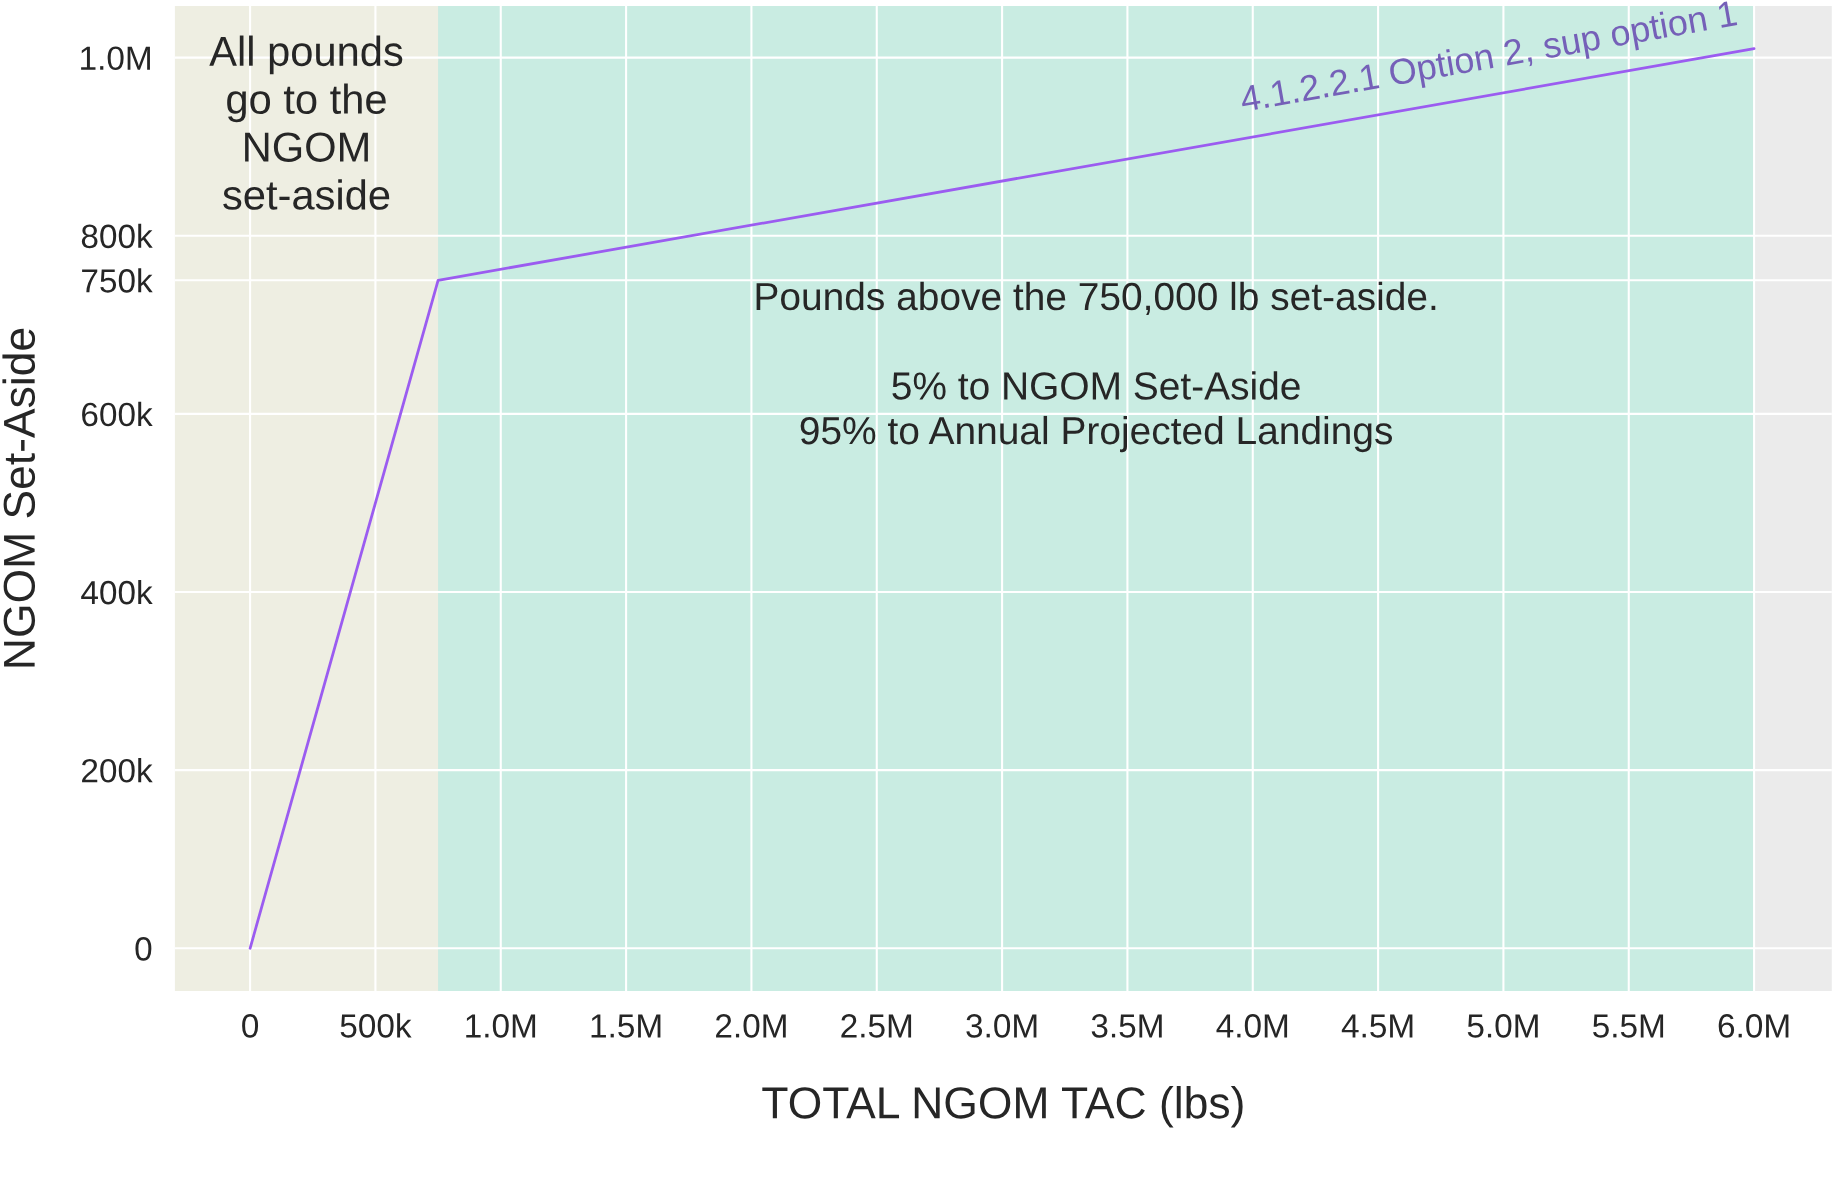 The image size is (1841, 1194). What do you see at coordinates (117, 280) in the screenshot?
I see `y-tick-label: 750k` at bounding box center [117, 280].